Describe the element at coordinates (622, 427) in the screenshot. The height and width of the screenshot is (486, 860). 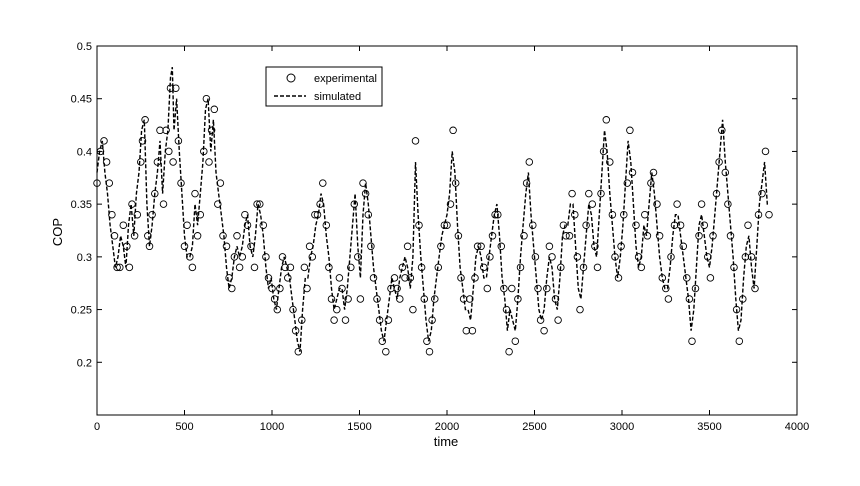
I see `x-tick-label: 3000` at that location.